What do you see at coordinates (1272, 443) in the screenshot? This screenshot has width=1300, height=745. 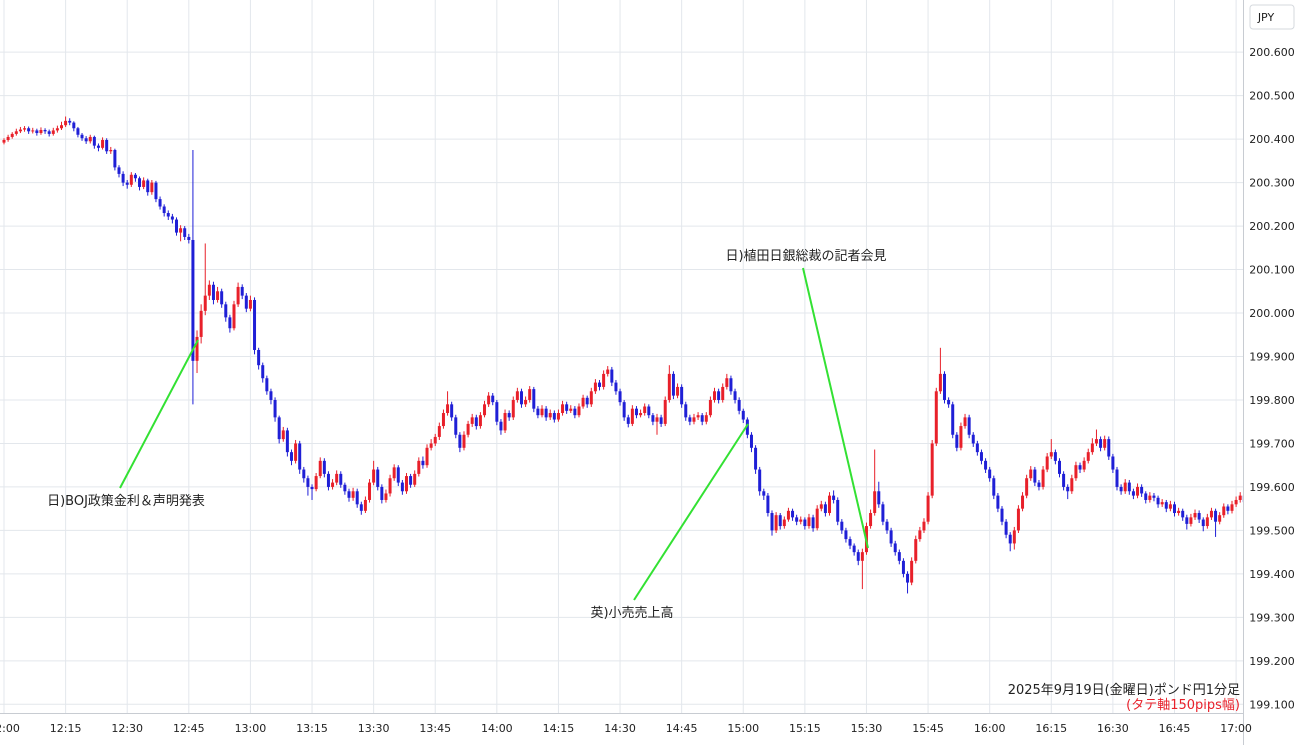 I see `y-tick-label: 199.700` at bounding box center [1272, 443].